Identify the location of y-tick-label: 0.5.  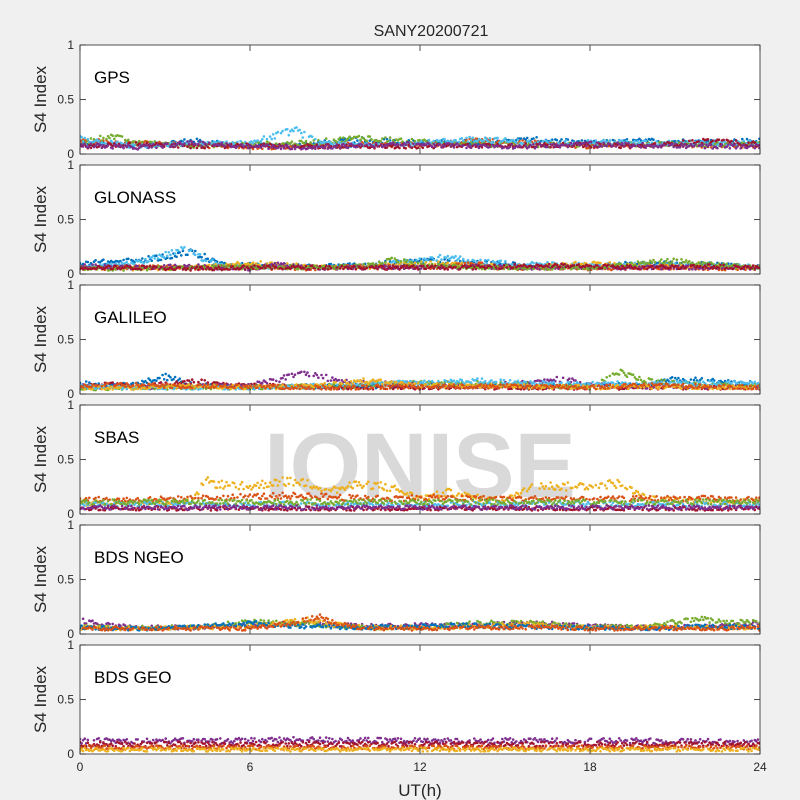
(65, 100).